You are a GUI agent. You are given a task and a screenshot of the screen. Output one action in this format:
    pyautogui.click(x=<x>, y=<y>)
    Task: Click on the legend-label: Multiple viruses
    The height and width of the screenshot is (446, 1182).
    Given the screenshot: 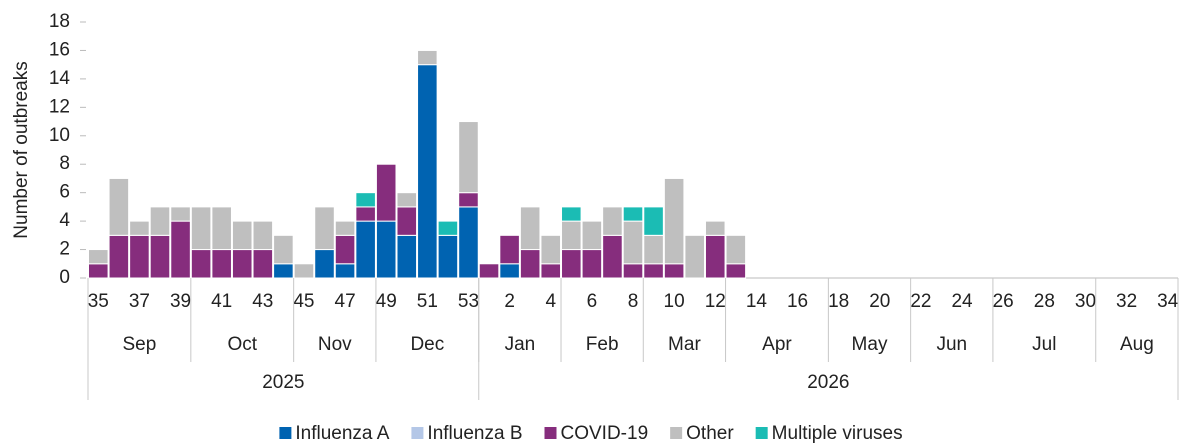 What is the action you would take?
    pyautogui.click(x=837, y=433)
    